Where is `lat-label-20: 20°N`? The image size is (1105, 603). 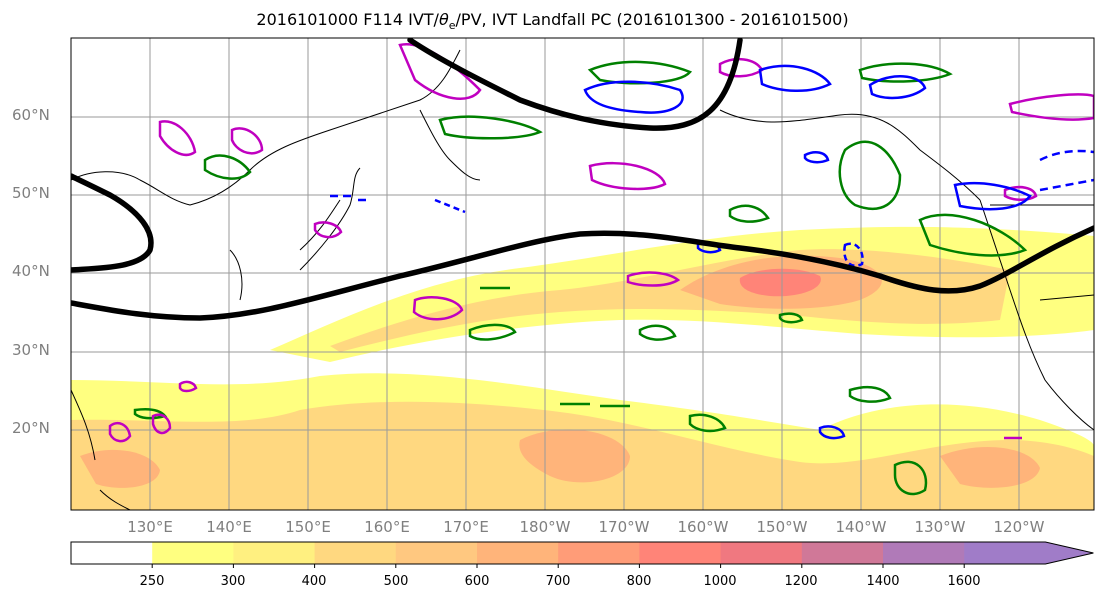 lat-label-20: 20°N is located at coordinates (31, 428).